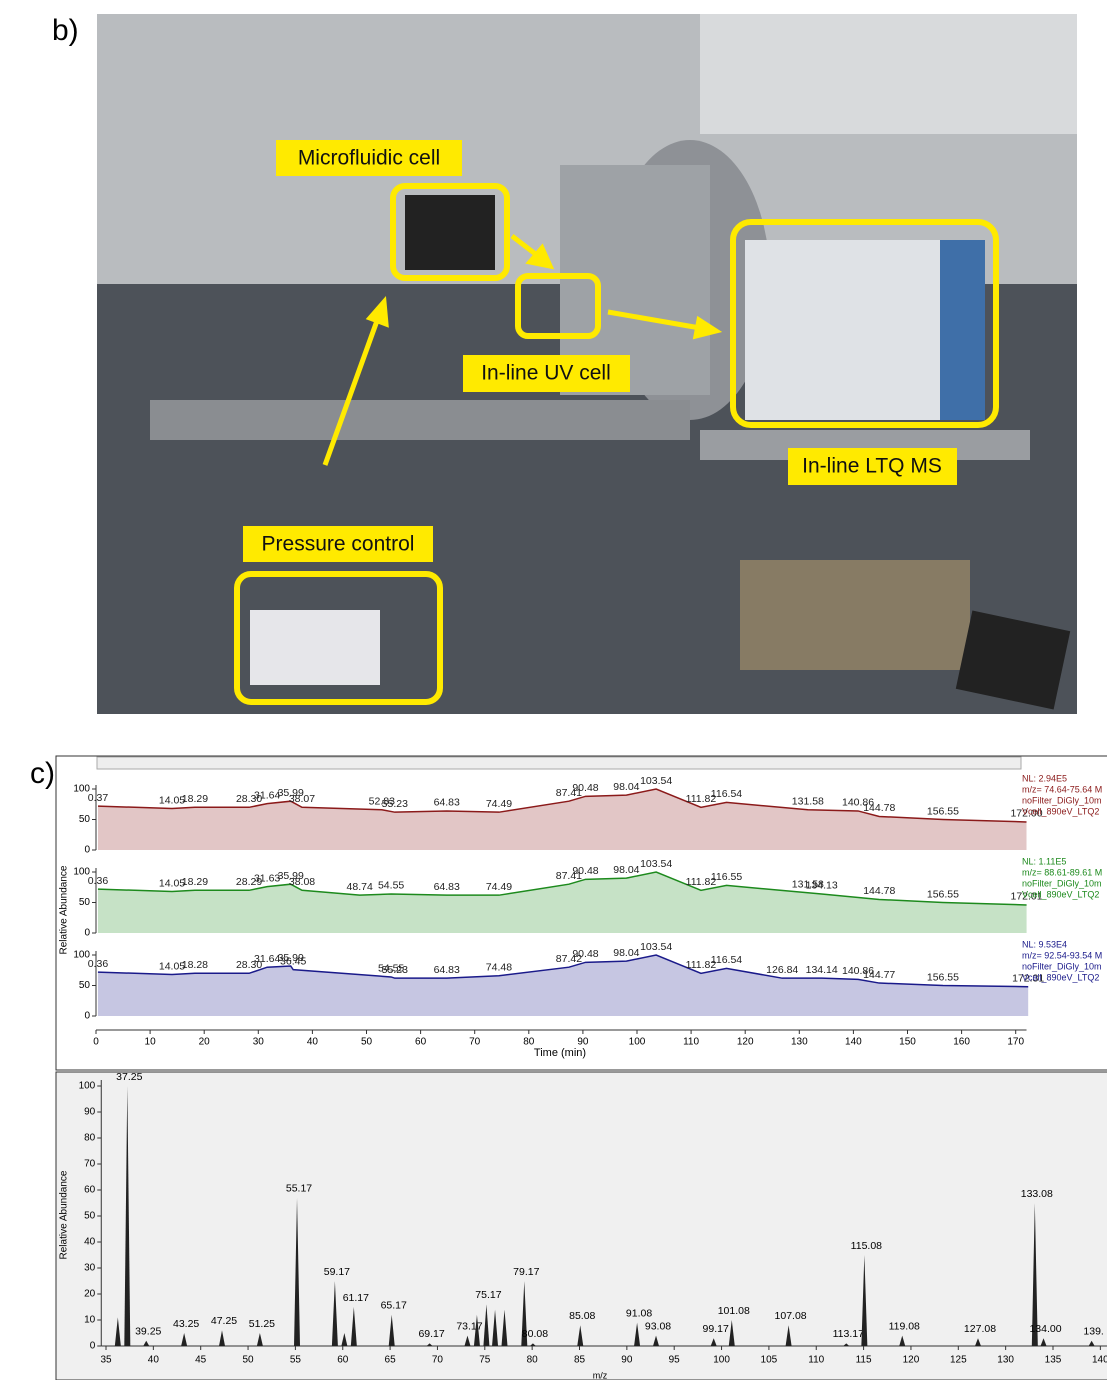 The height and width of the screenshot is (1385, 1107). What do you see at coordinates (302, 882) in the screenshot?
I see `peak-label: 38.08` at bounding box center [302, 882].